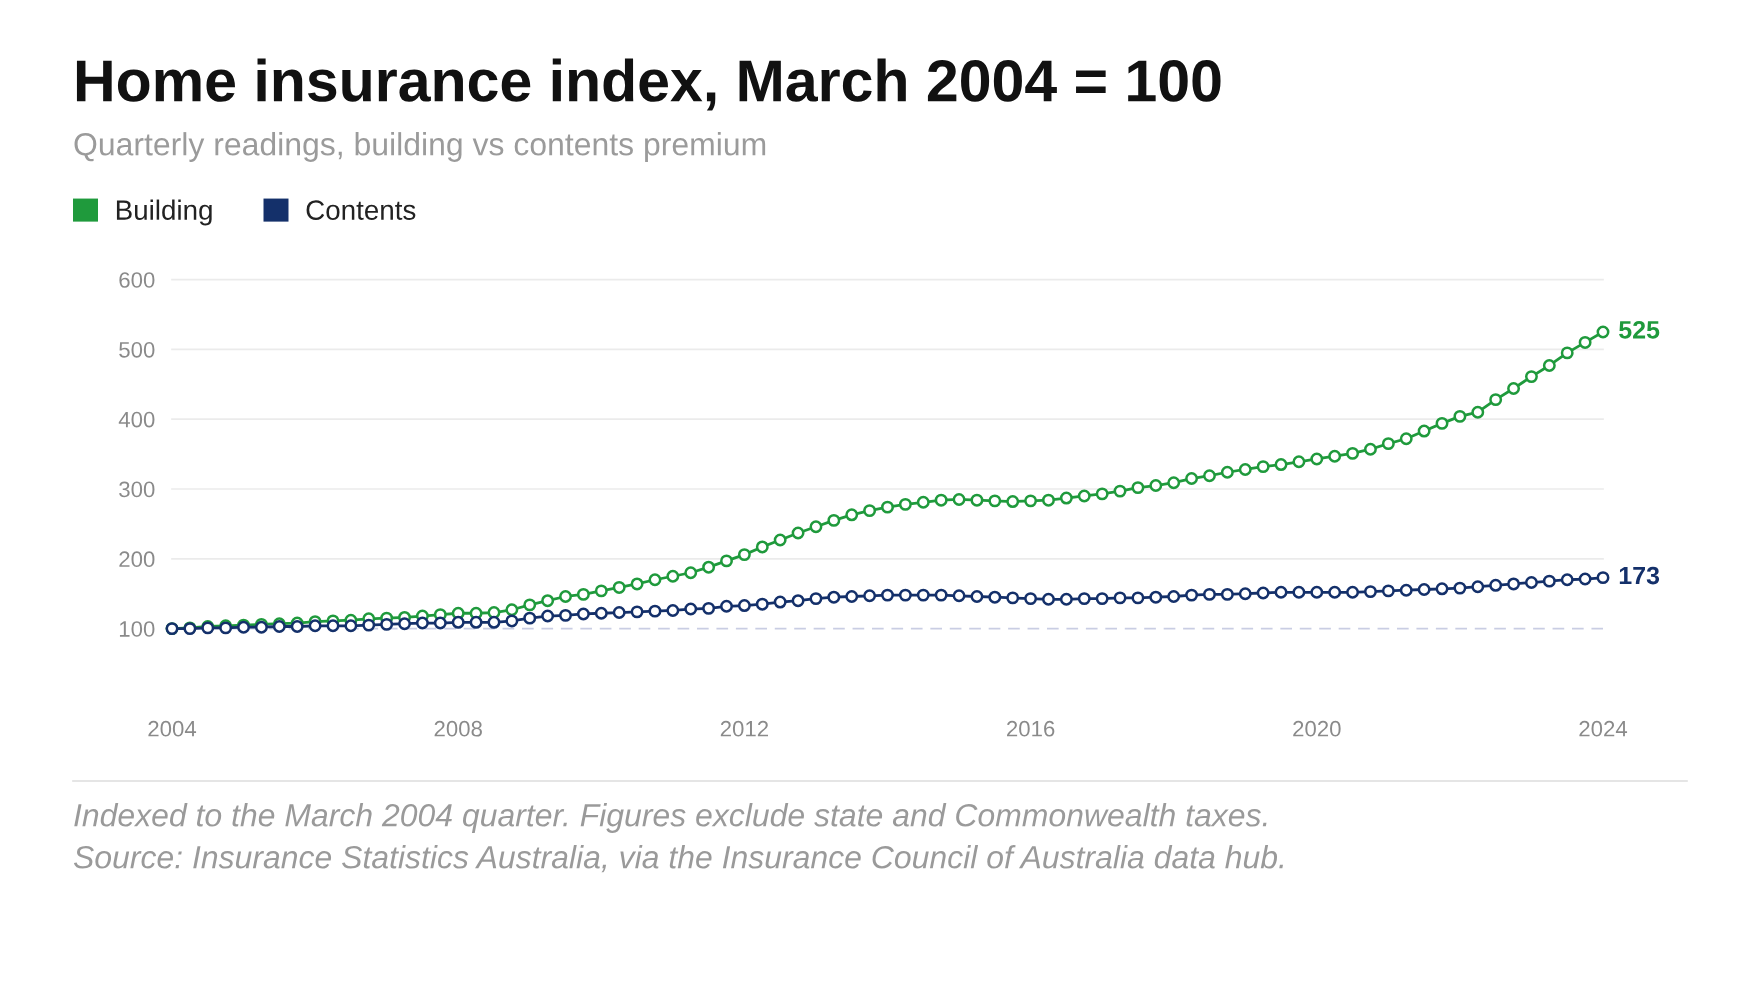 The width and height of the screenshot is (1760, 1000). I want to click on y-tick-label: 600, so click(137, 280).